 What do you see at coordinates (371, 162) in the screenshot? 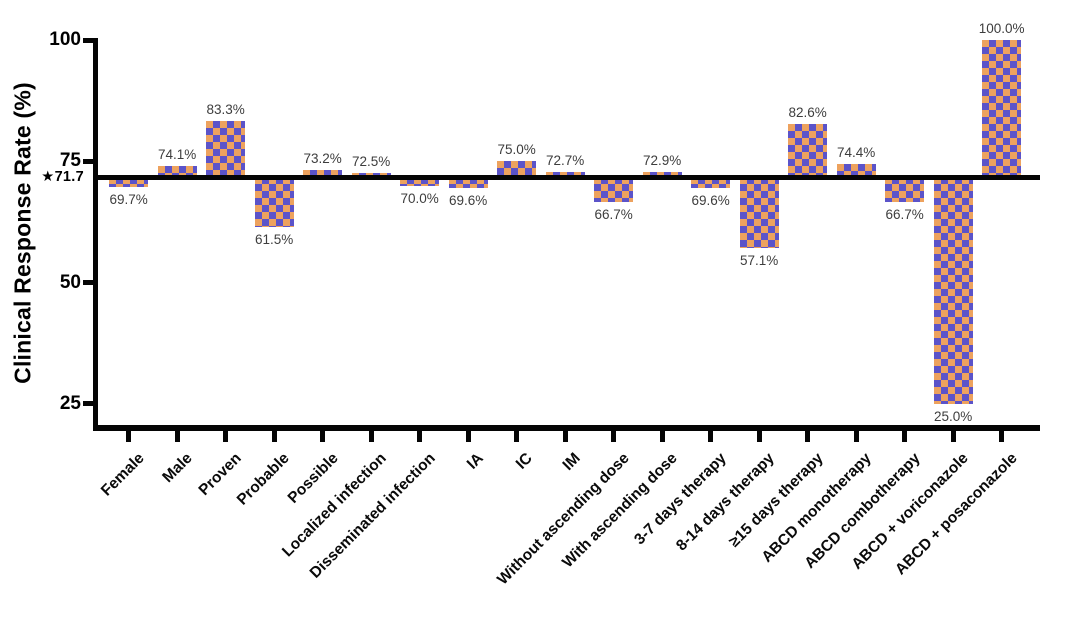
I see `bar-value-label: 72.5%` at bounding box center [371, 162].